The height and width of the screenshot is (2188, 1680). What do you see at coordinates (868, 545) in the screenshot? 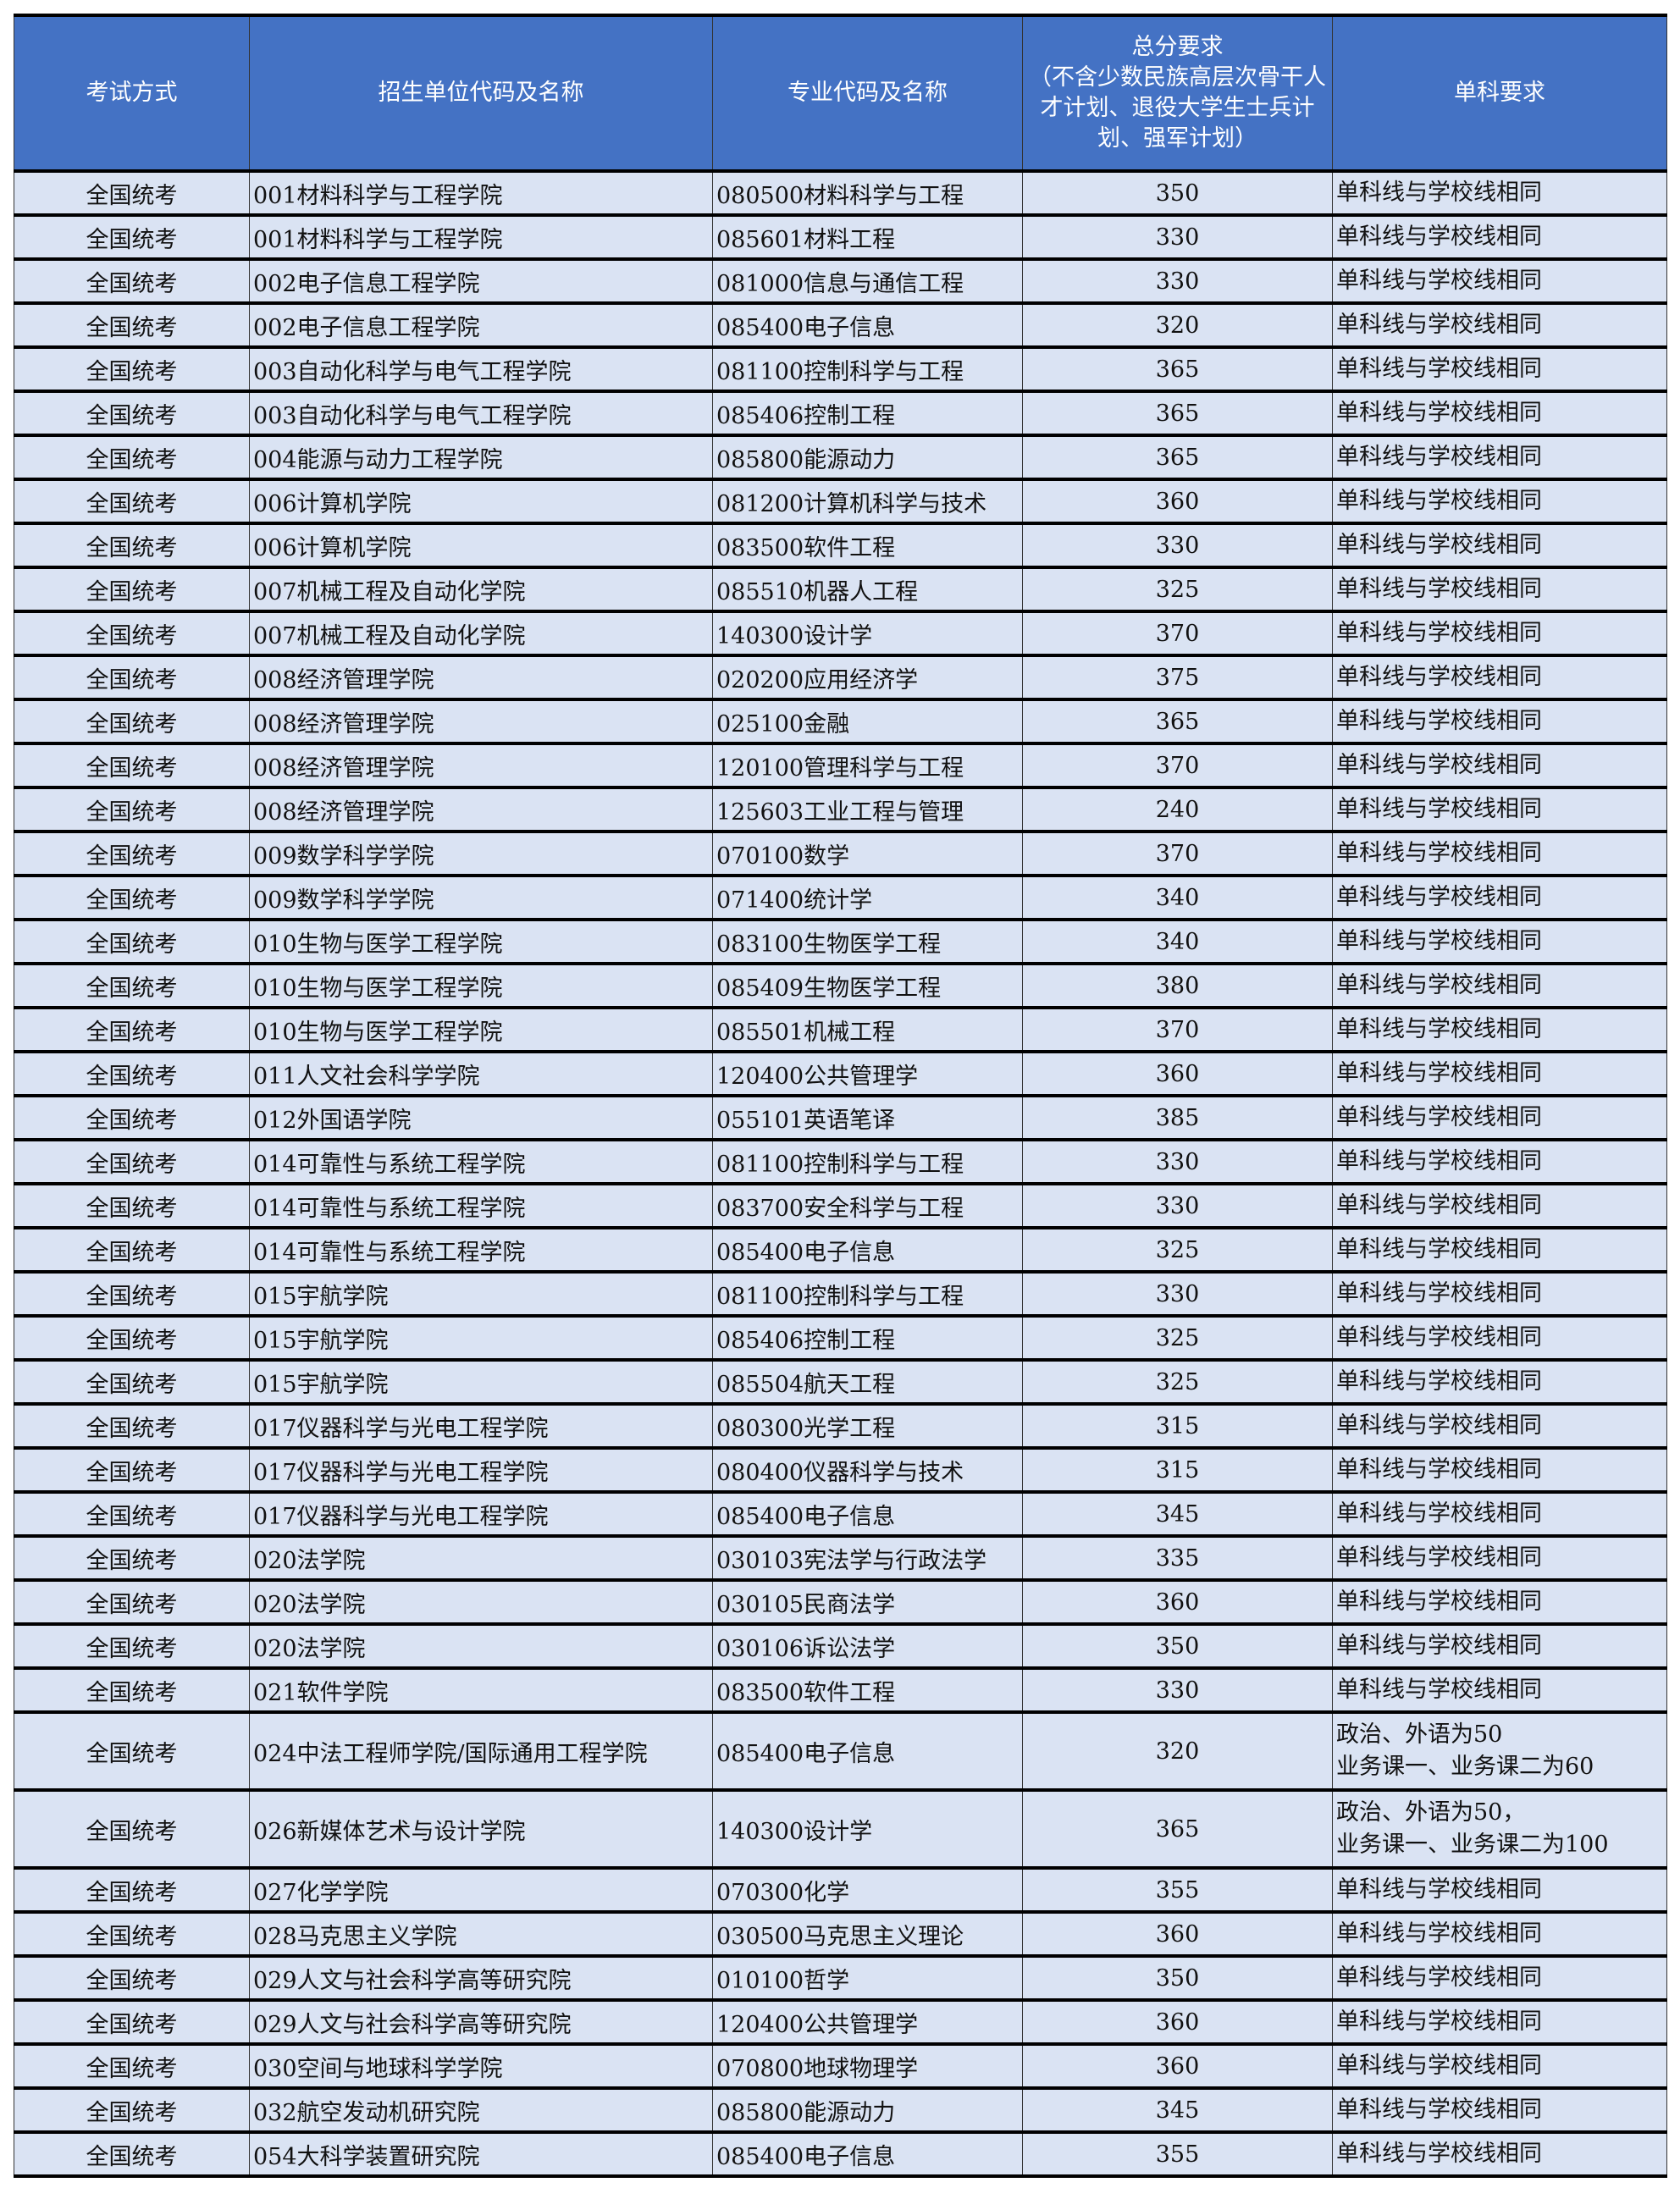
I see `major-cell: 083500软件工程` at bounding box center [868, 545].